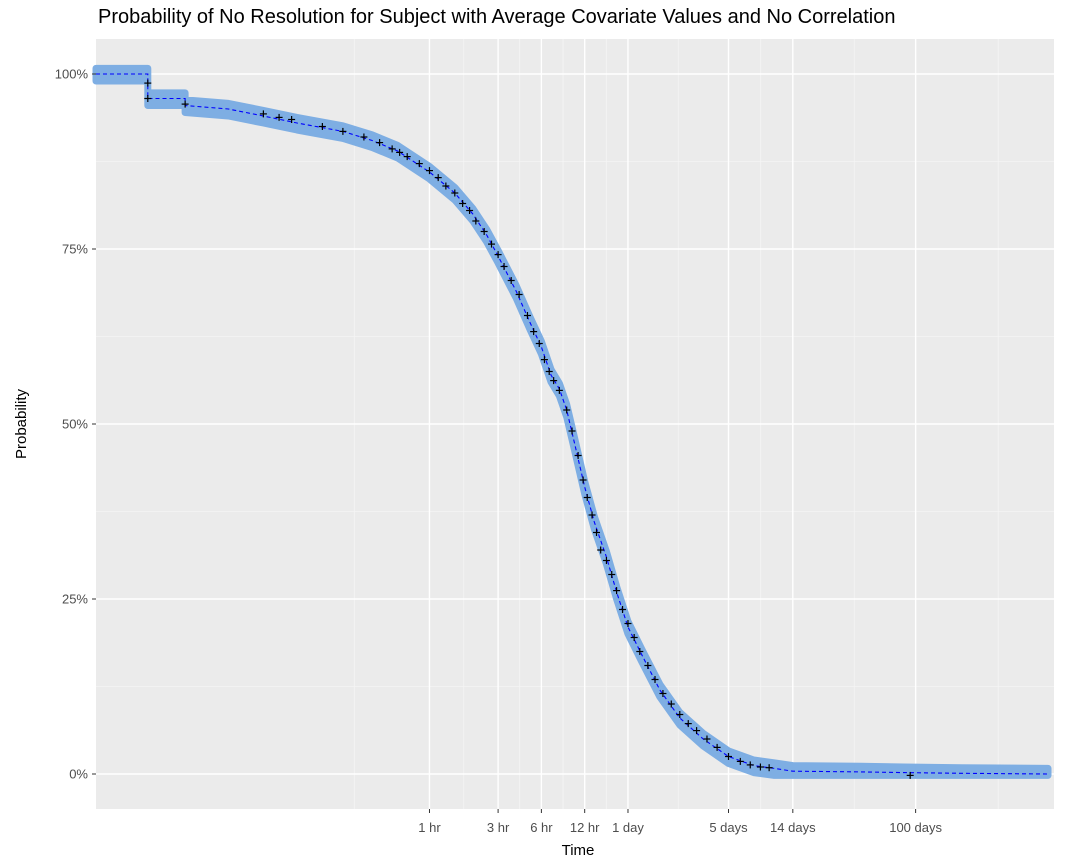 The width and height of the screenshot is (1068, 861). I want to click on x-tick-label: 1 hr, so click(429, 827).